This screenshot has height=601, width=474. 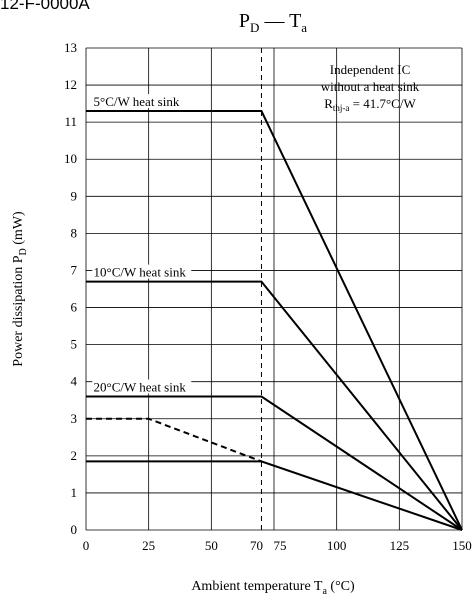 I want to click on y-axis-label: Power dissipation PD (mW), so click(x=20, y=289).